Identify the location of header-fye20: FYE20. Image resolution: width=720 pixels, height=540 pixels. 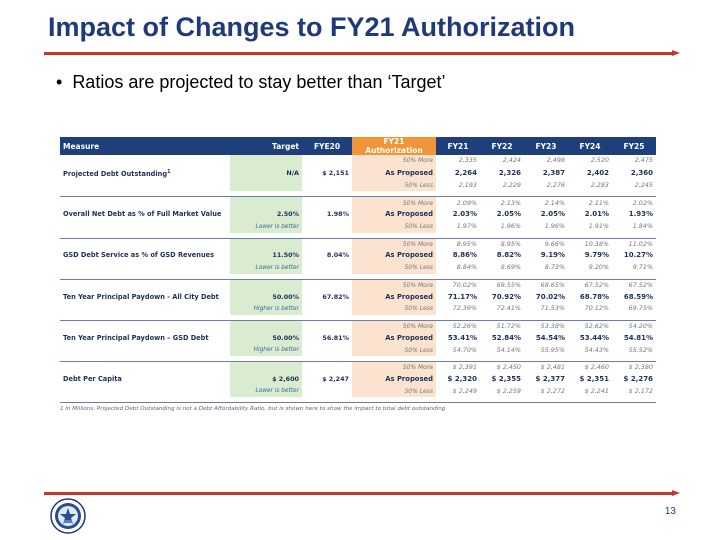
(327, 146).